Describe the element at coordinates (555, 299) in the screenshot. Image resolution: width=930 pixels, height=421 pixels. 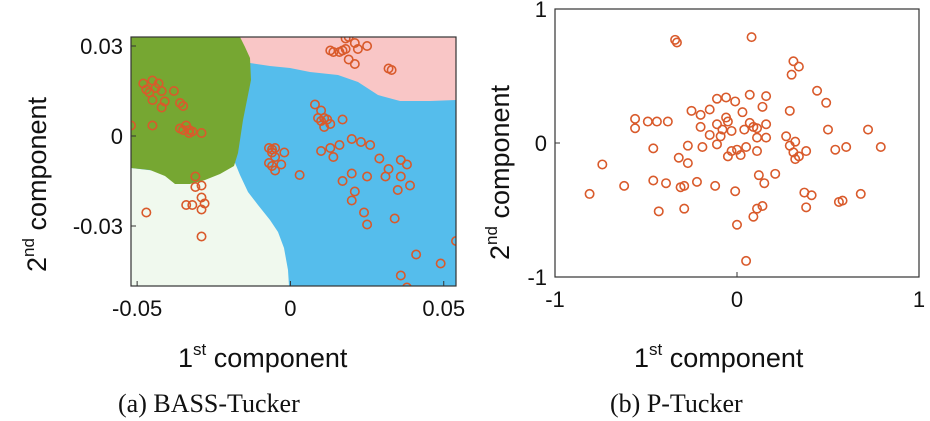
I see `x-tick-label: -1` at that location.